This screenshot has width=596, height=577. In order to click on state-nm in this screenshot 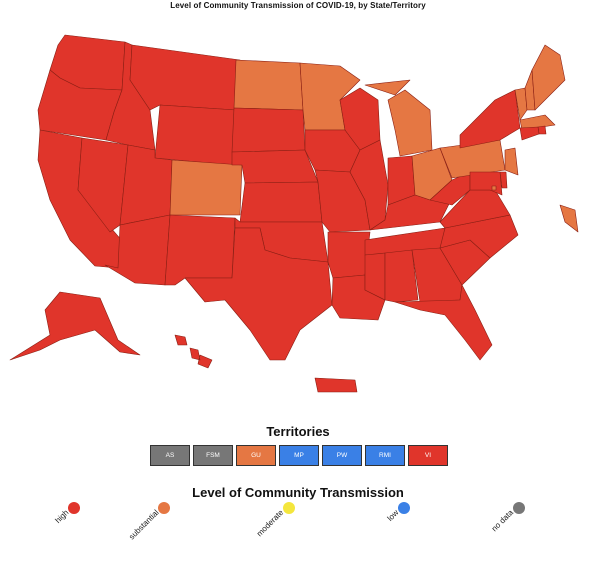, I will do `click(200, 250)`.